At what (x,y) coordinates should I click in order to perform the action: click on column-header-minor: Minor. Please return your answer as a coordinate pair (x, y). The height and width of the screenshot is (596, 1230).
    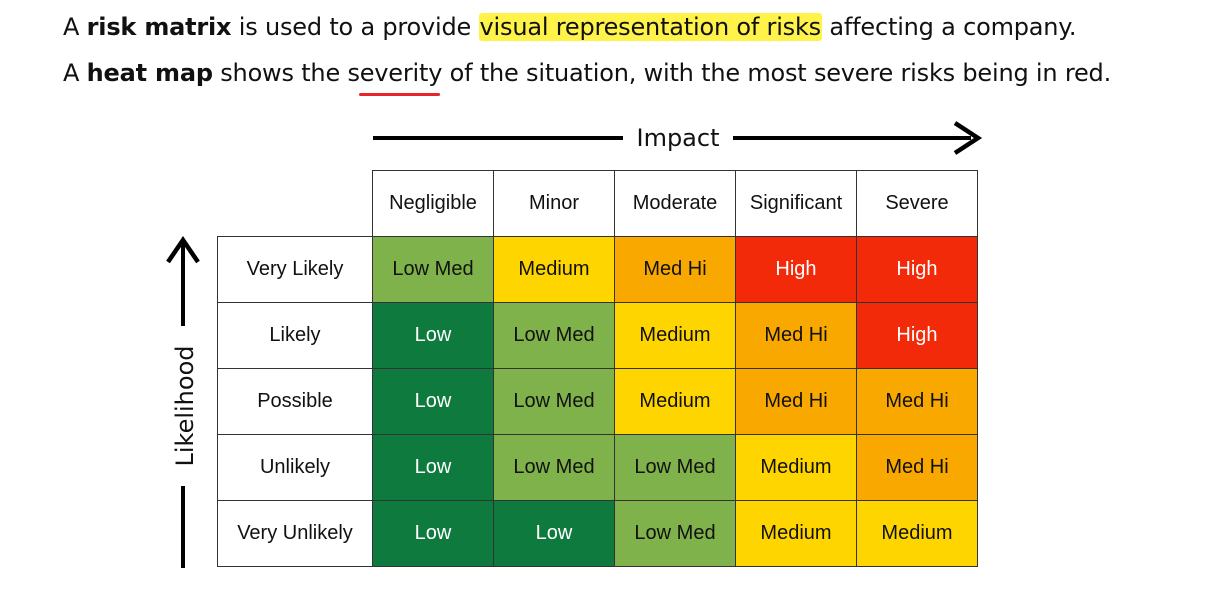
    Looking at the image, I should click on (554, 203).